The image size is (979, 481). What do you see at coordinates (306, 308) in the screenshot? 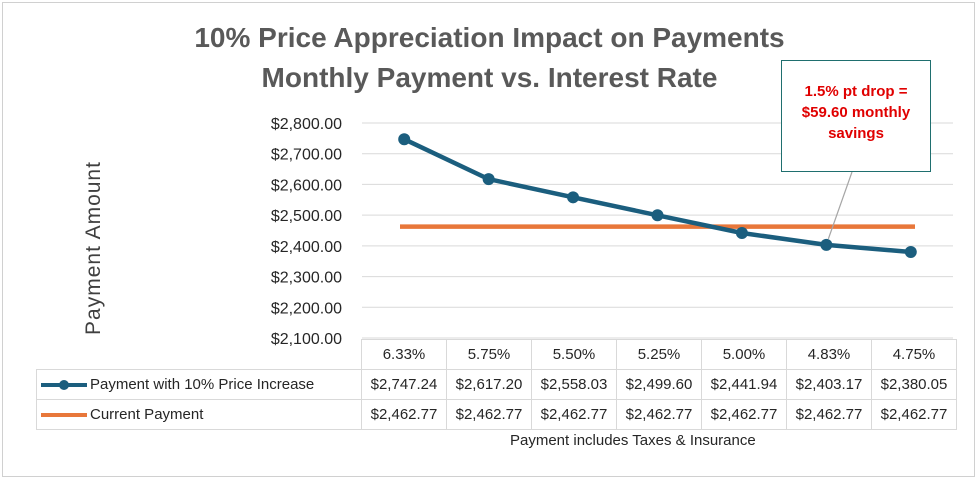
I see `y-tick-label: $2,200.00` at bounding box center [306, 308].